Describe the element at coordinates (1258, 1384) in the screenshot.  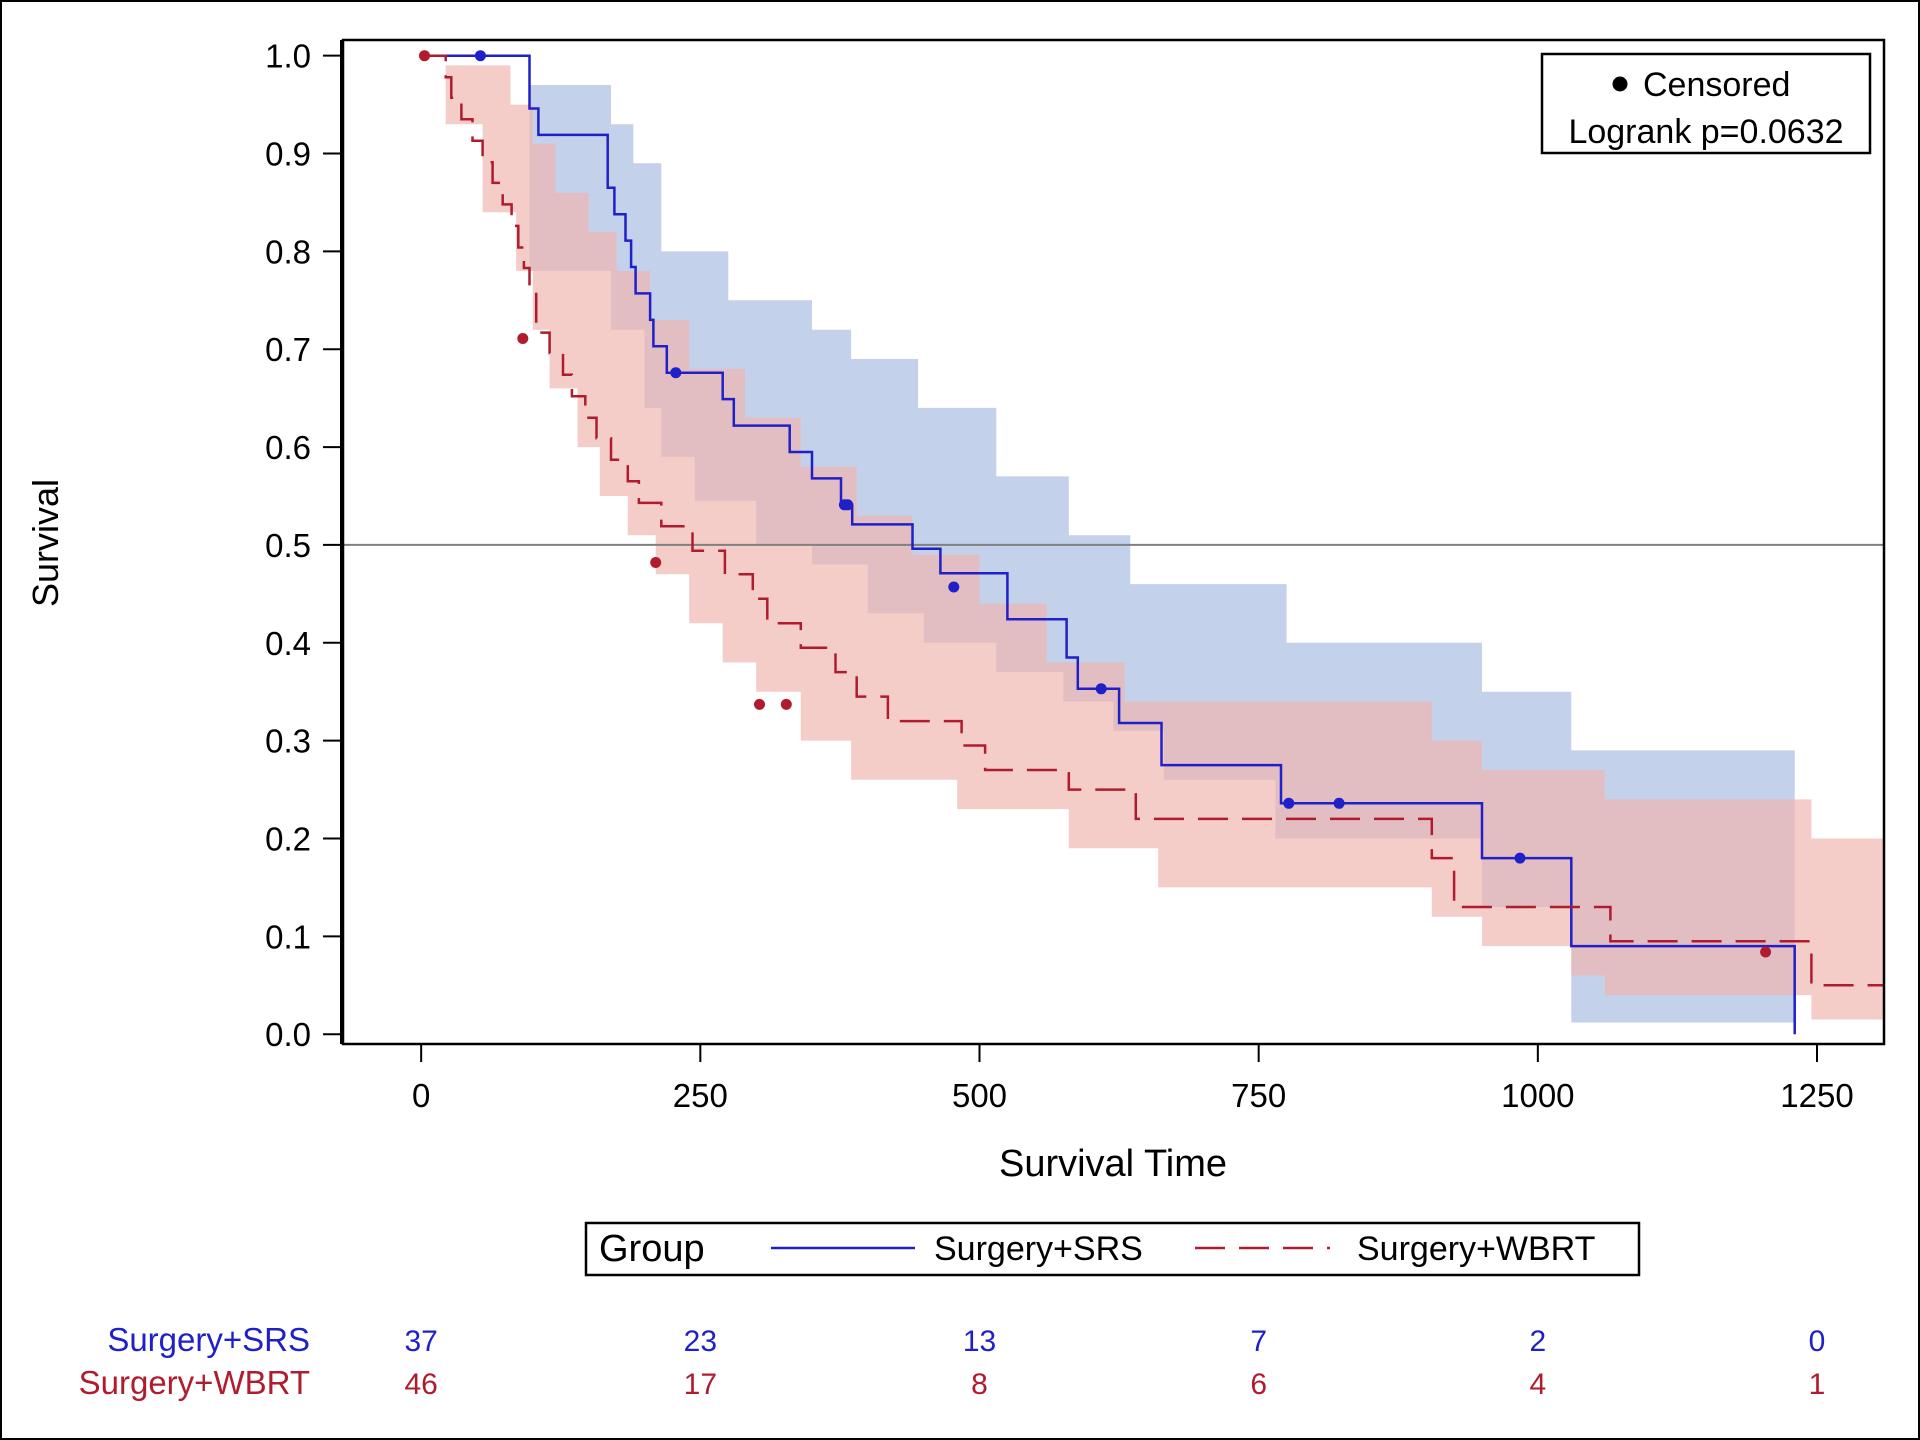
I see `at-risk-value-wbrt: 6` at that location.